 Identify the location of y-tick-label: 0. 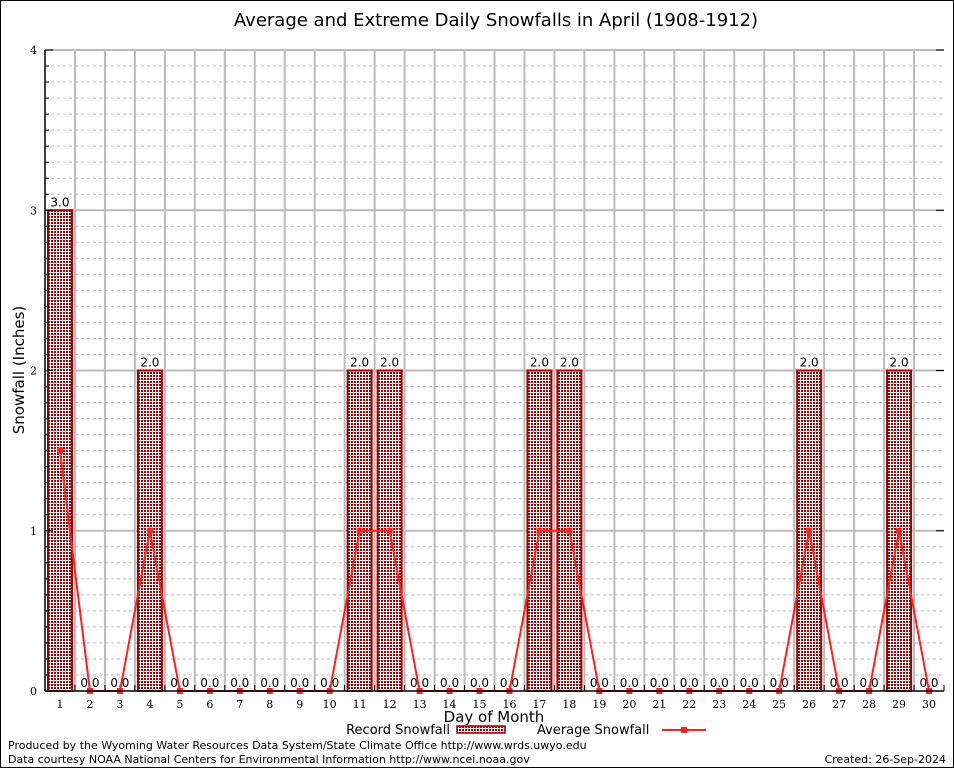
(33, 691).